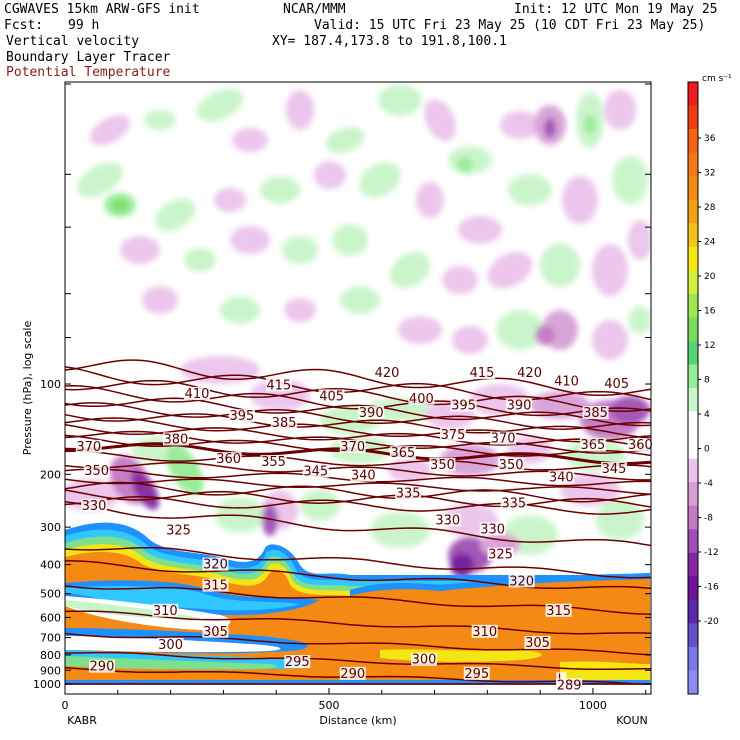  Describe the element at coordinates (273, 462) in the screenshot. I see `theta-contour-label: 355` at that location.